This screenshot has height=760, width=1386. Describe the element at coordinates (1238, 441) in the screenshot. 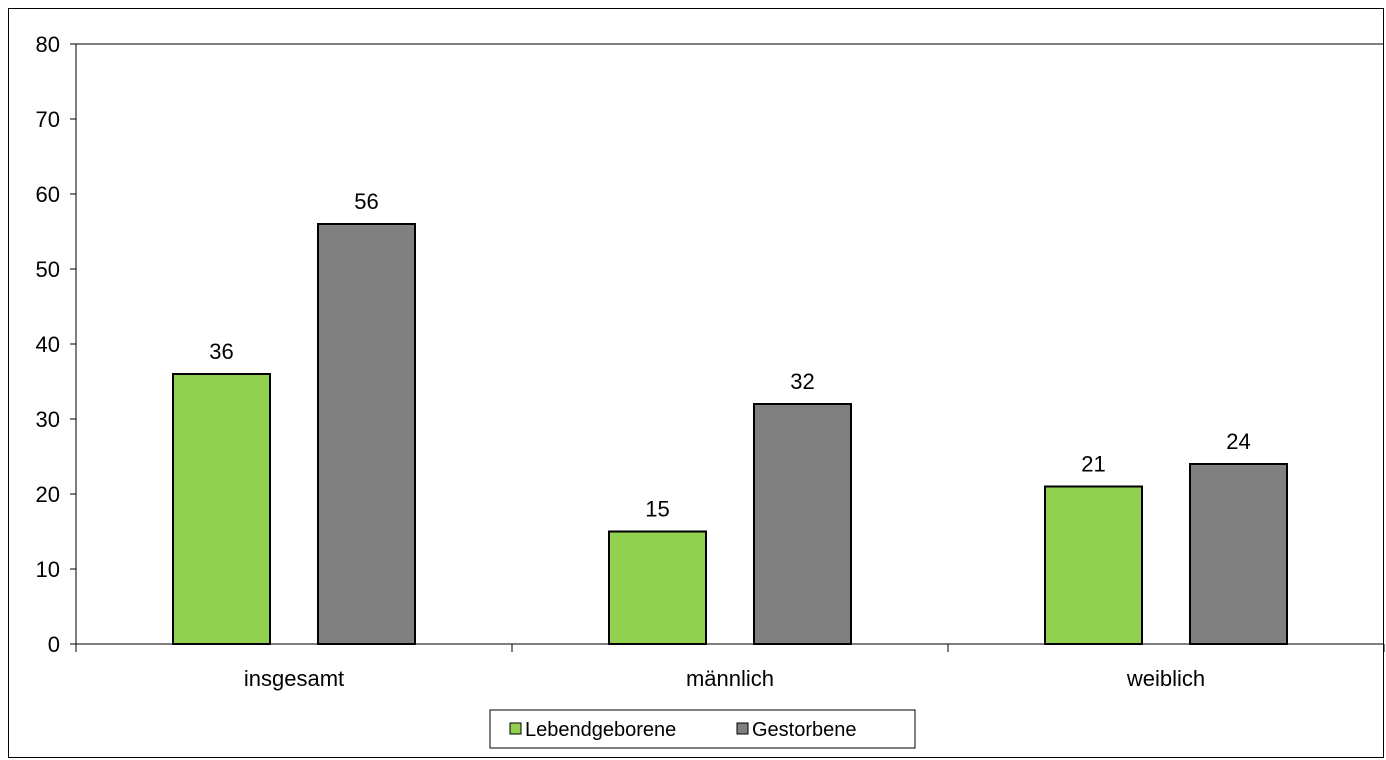

I see `data-label: 24` at that location.